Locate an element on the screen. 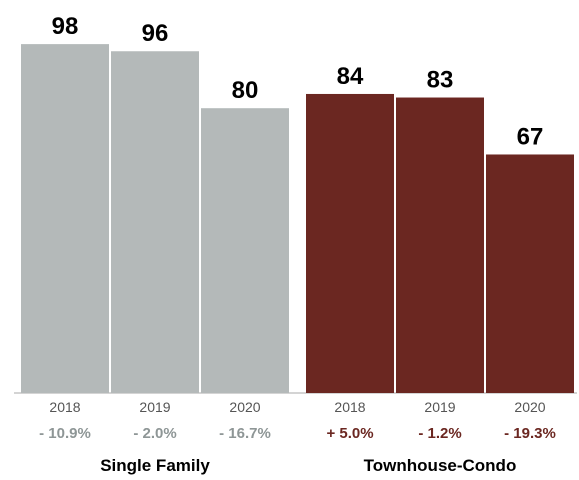 Image resolution: width=579 pixels, height=480 pixels. bar-value-label: 98 is located at coordinates (65, 26).